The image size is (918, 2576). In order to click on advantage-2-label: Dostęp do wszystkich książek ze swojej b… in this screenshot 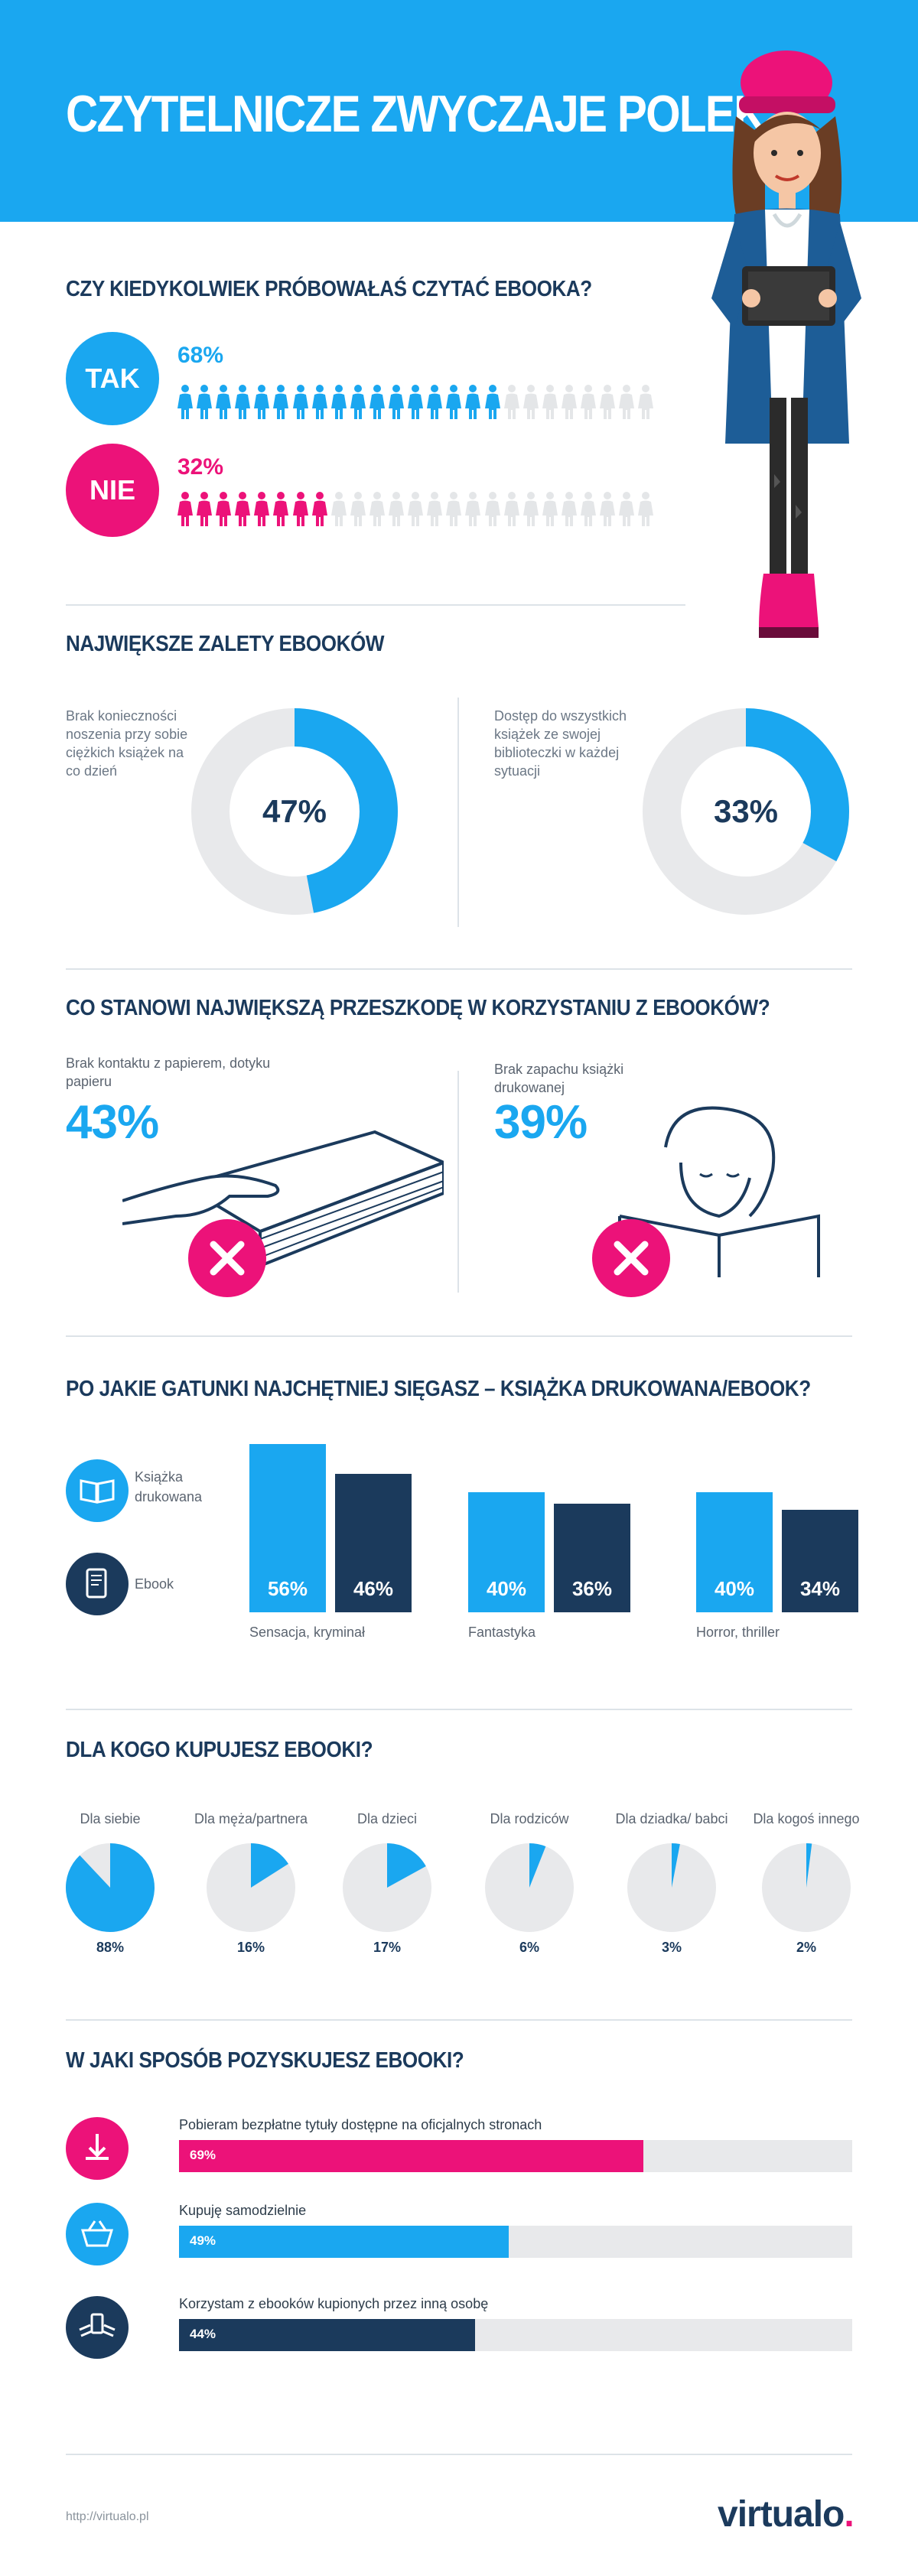, I will do `click(560, 743)`.